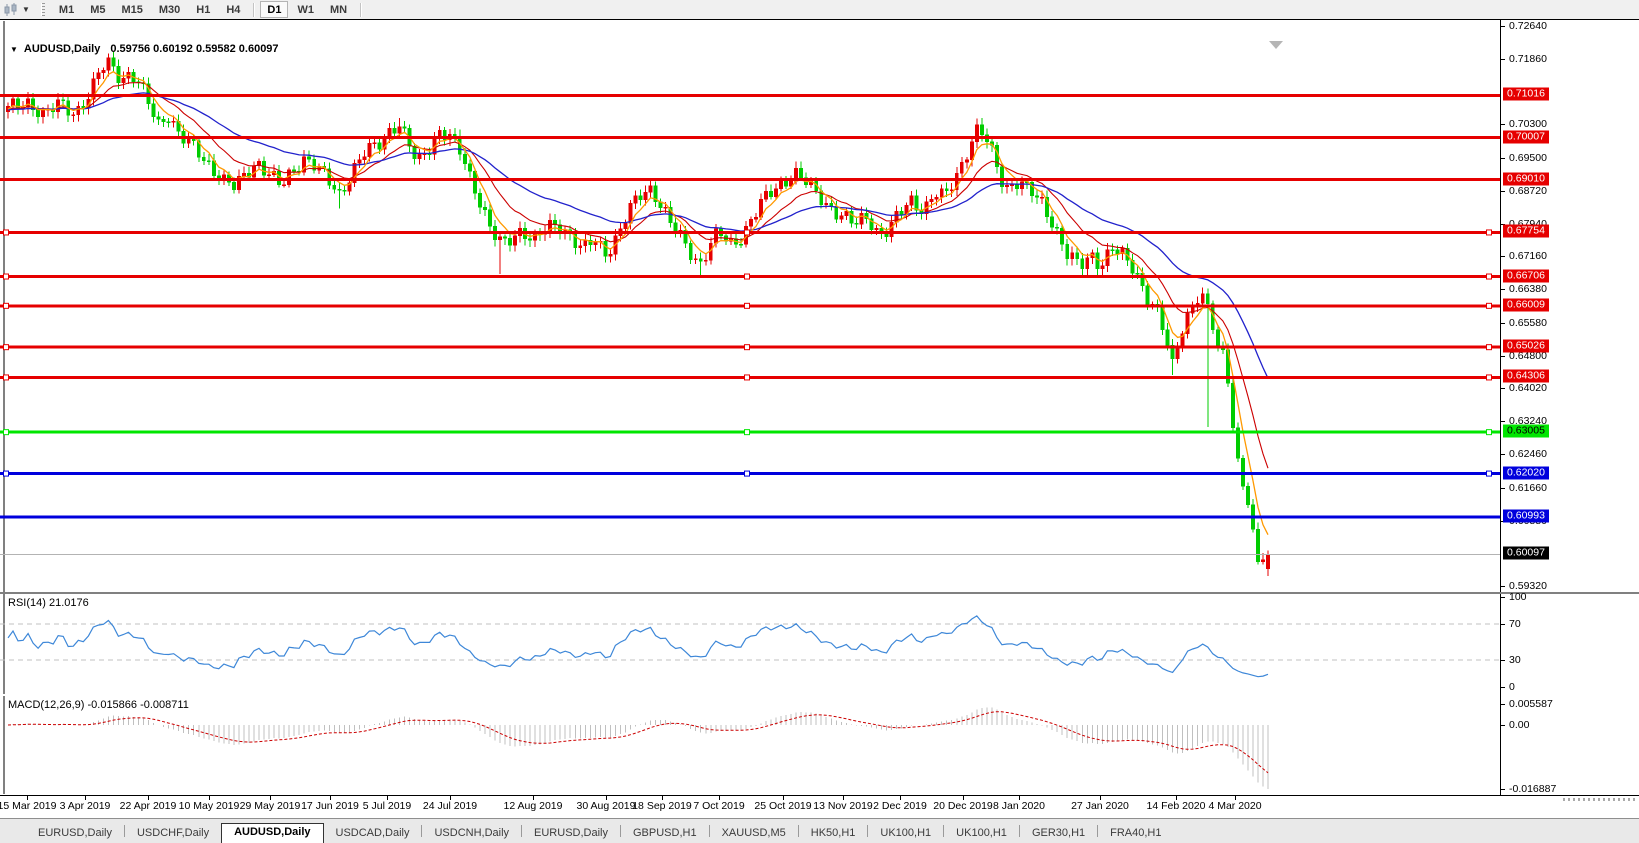 This screenshot has height=843, width=1639. What do you see at coordinates (1526, 305) in the screenshot?
I see `price-level-tag: 0.66009` at bounding box center [1526, 305].